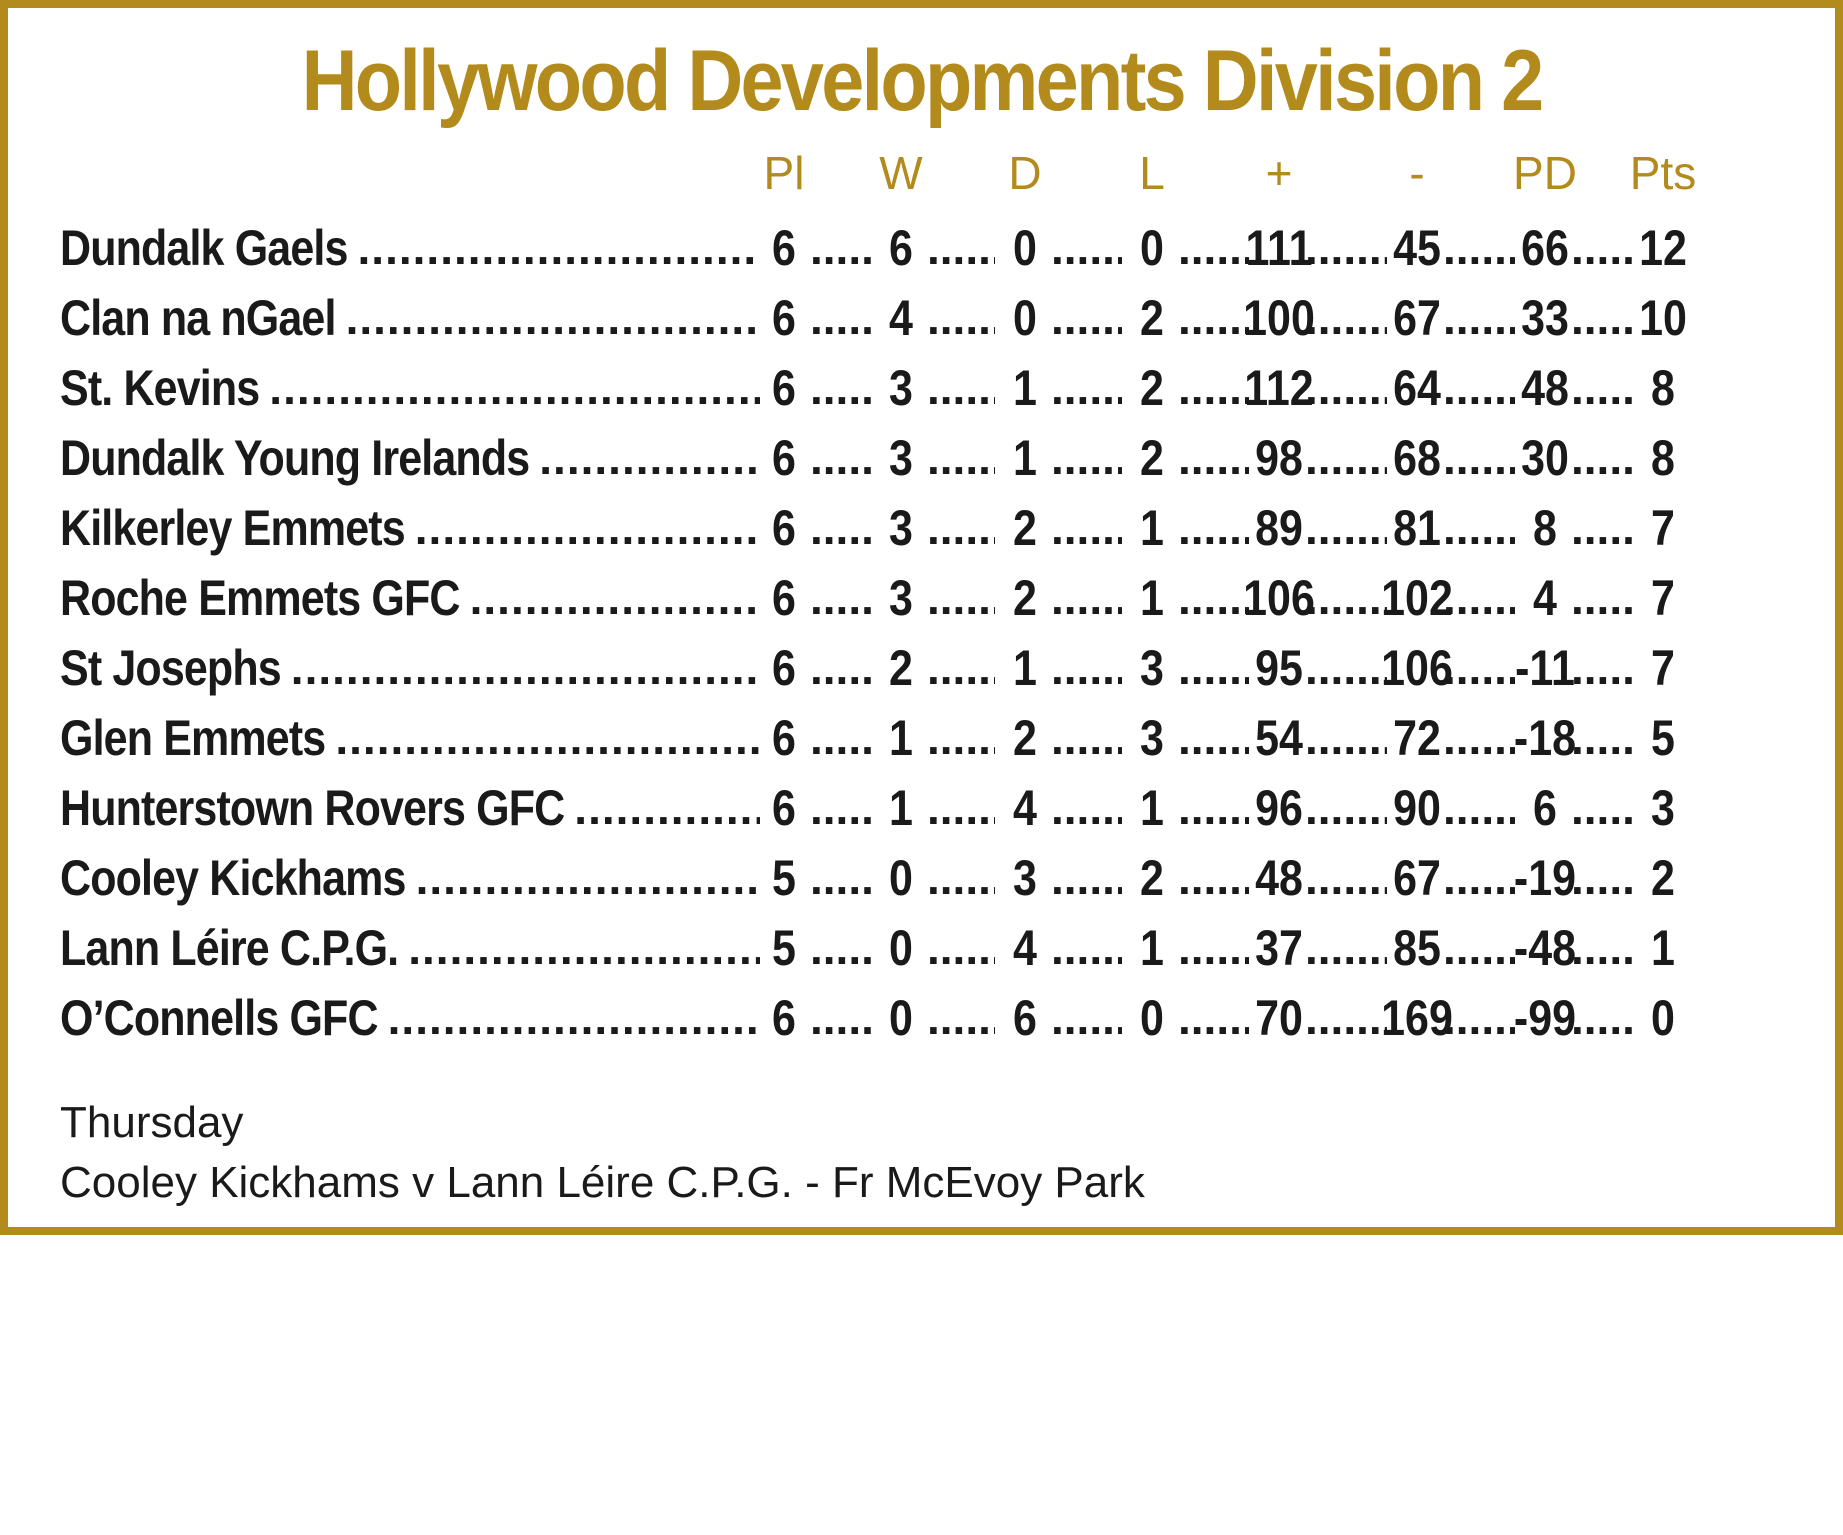  Describe the element at coordinates (1279, 808) in the screenshot. I see `cell-for: 96` at that location.